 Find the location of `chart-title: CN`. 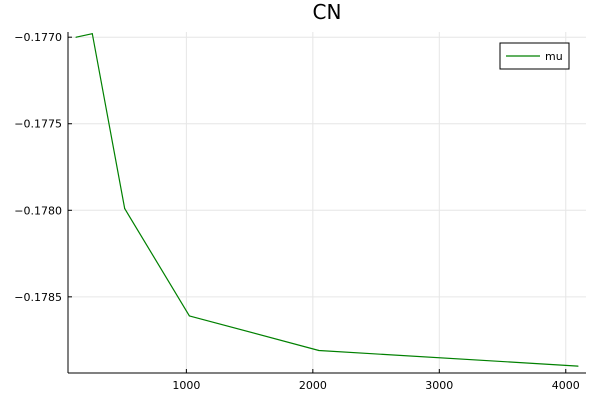

chart-title: CN is located at coordinates (327, 12).